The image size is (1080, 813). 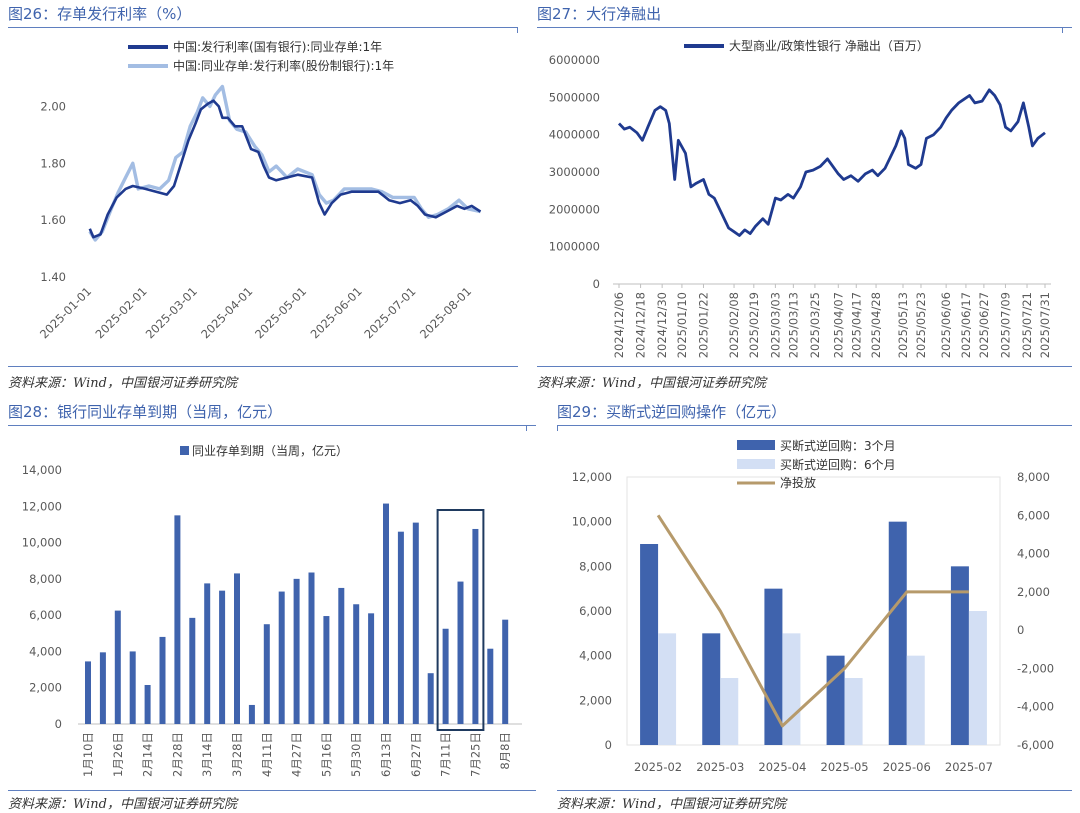 I want to click on x-tick-label: 2025/03/13, so click(x=793, y=325).